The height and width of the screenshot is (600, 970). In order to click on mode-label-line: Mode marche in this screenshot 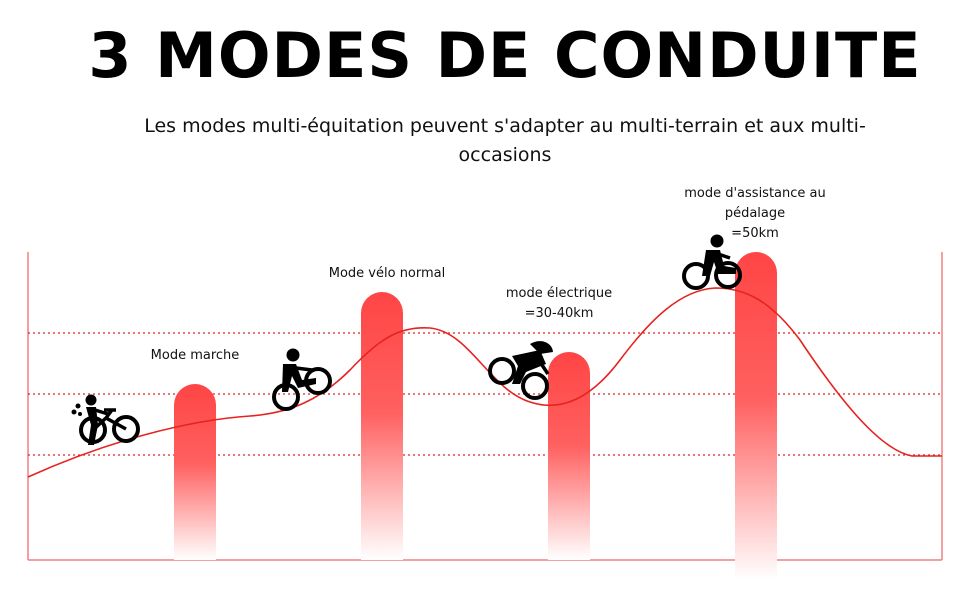, I will do `click(195, 355)`.